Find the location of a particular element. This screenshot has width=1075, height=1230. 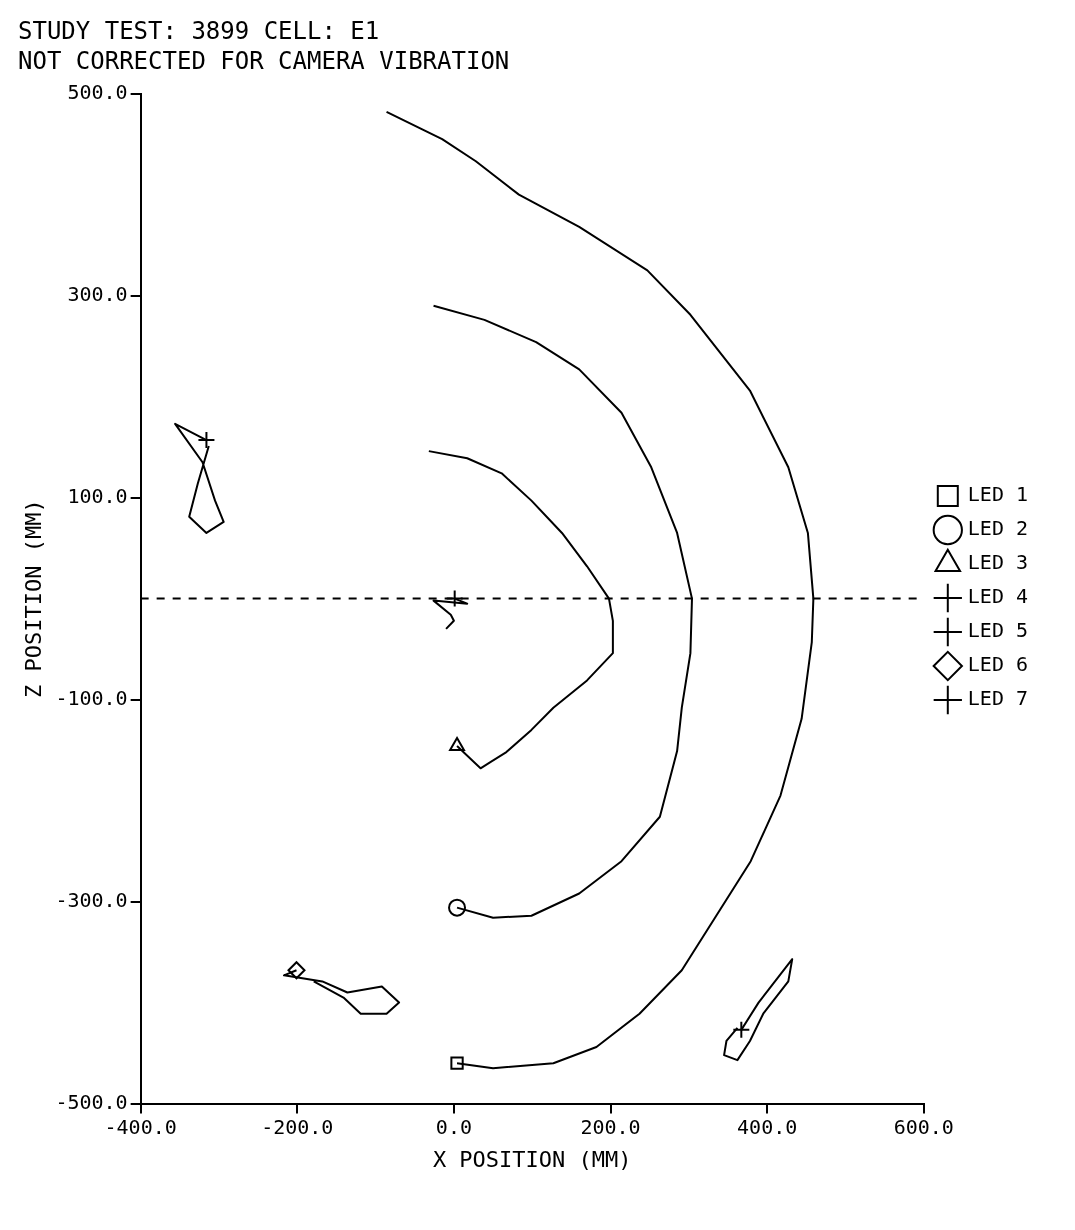

legend-label: LED 3 is located at coordinates (998, 562).